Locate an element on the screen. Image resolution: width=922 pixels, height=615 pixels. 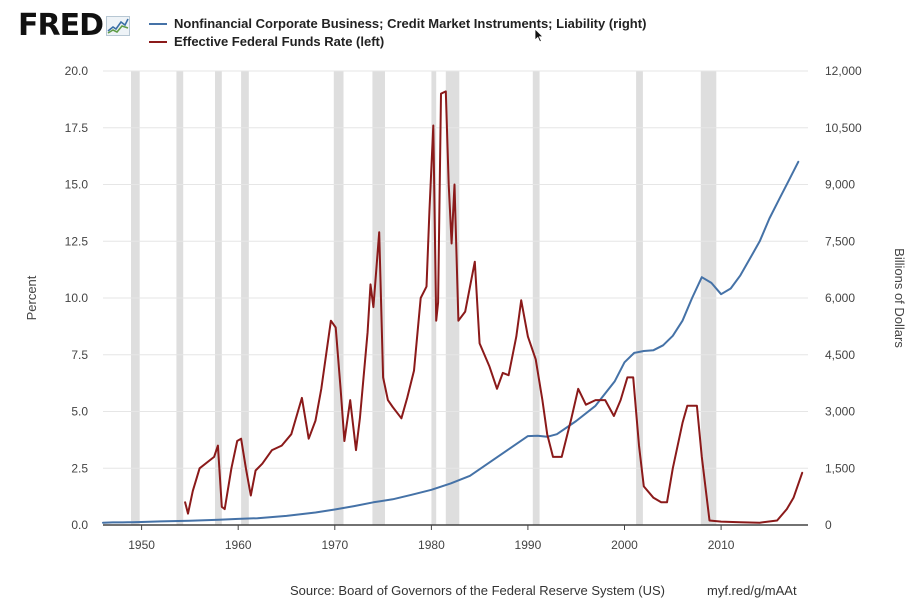
left-tick-label: 10.0 is located at coordinates (77, 298).